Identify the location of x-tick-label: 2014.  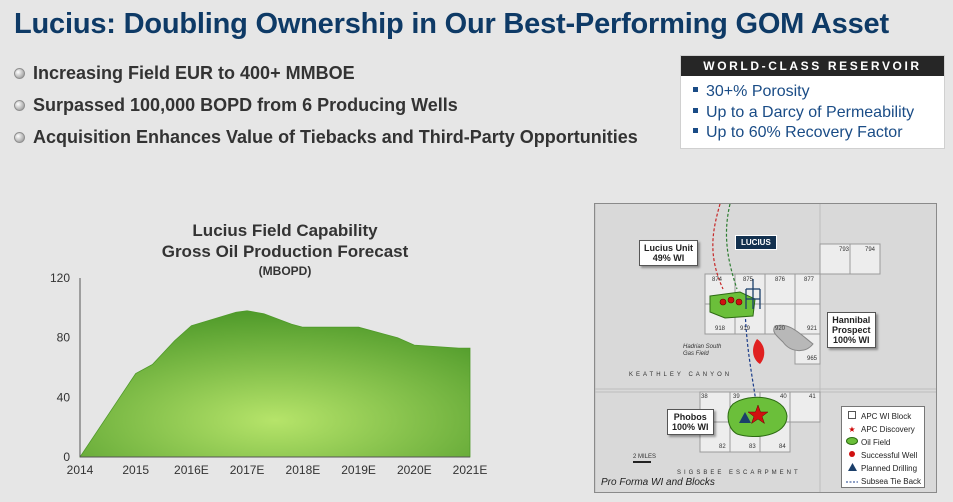
(80, 470).